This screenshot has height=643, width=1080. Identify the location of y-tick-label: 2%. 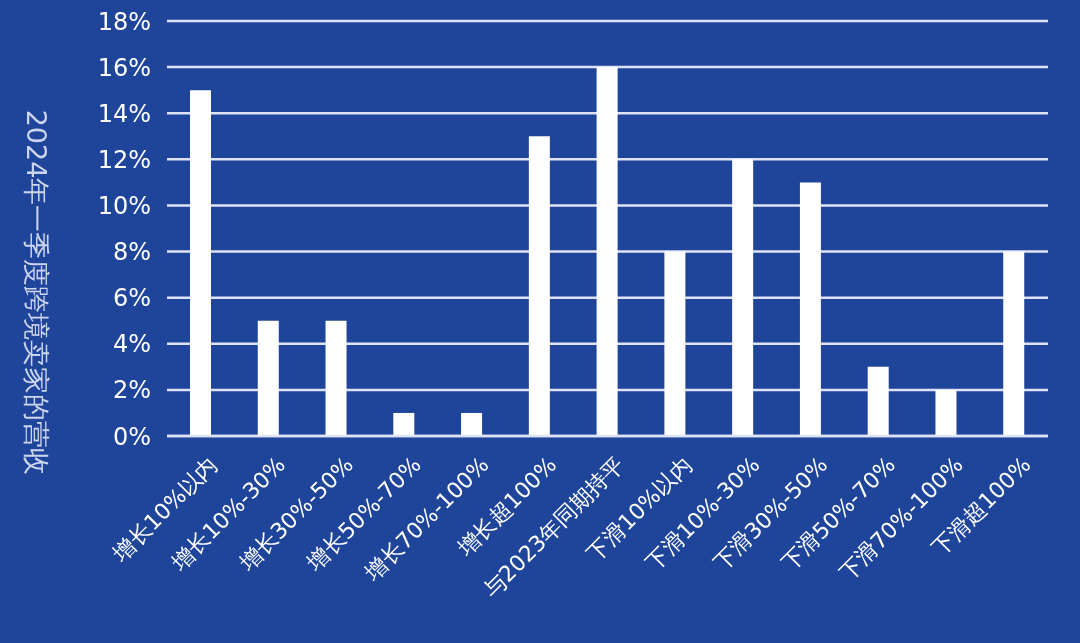
(131, 390).